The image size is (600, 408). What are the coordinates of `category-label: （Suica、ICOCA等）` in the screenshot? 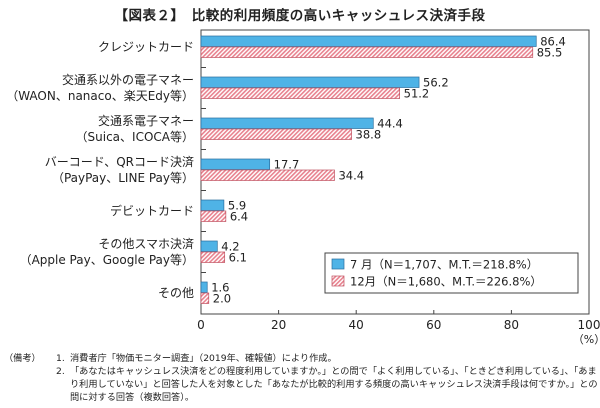 It's located at (135, 137).